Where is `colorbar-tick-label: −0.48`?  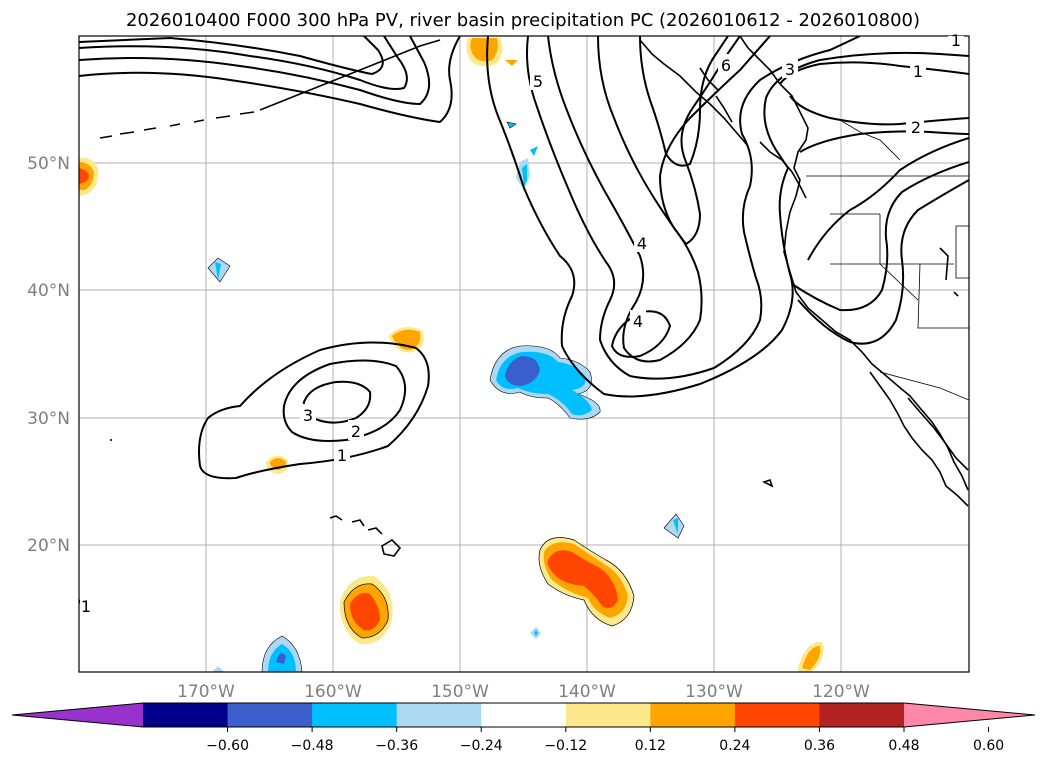
colorbar-tick-label: −0.48 is located at coordinates (312, 746).